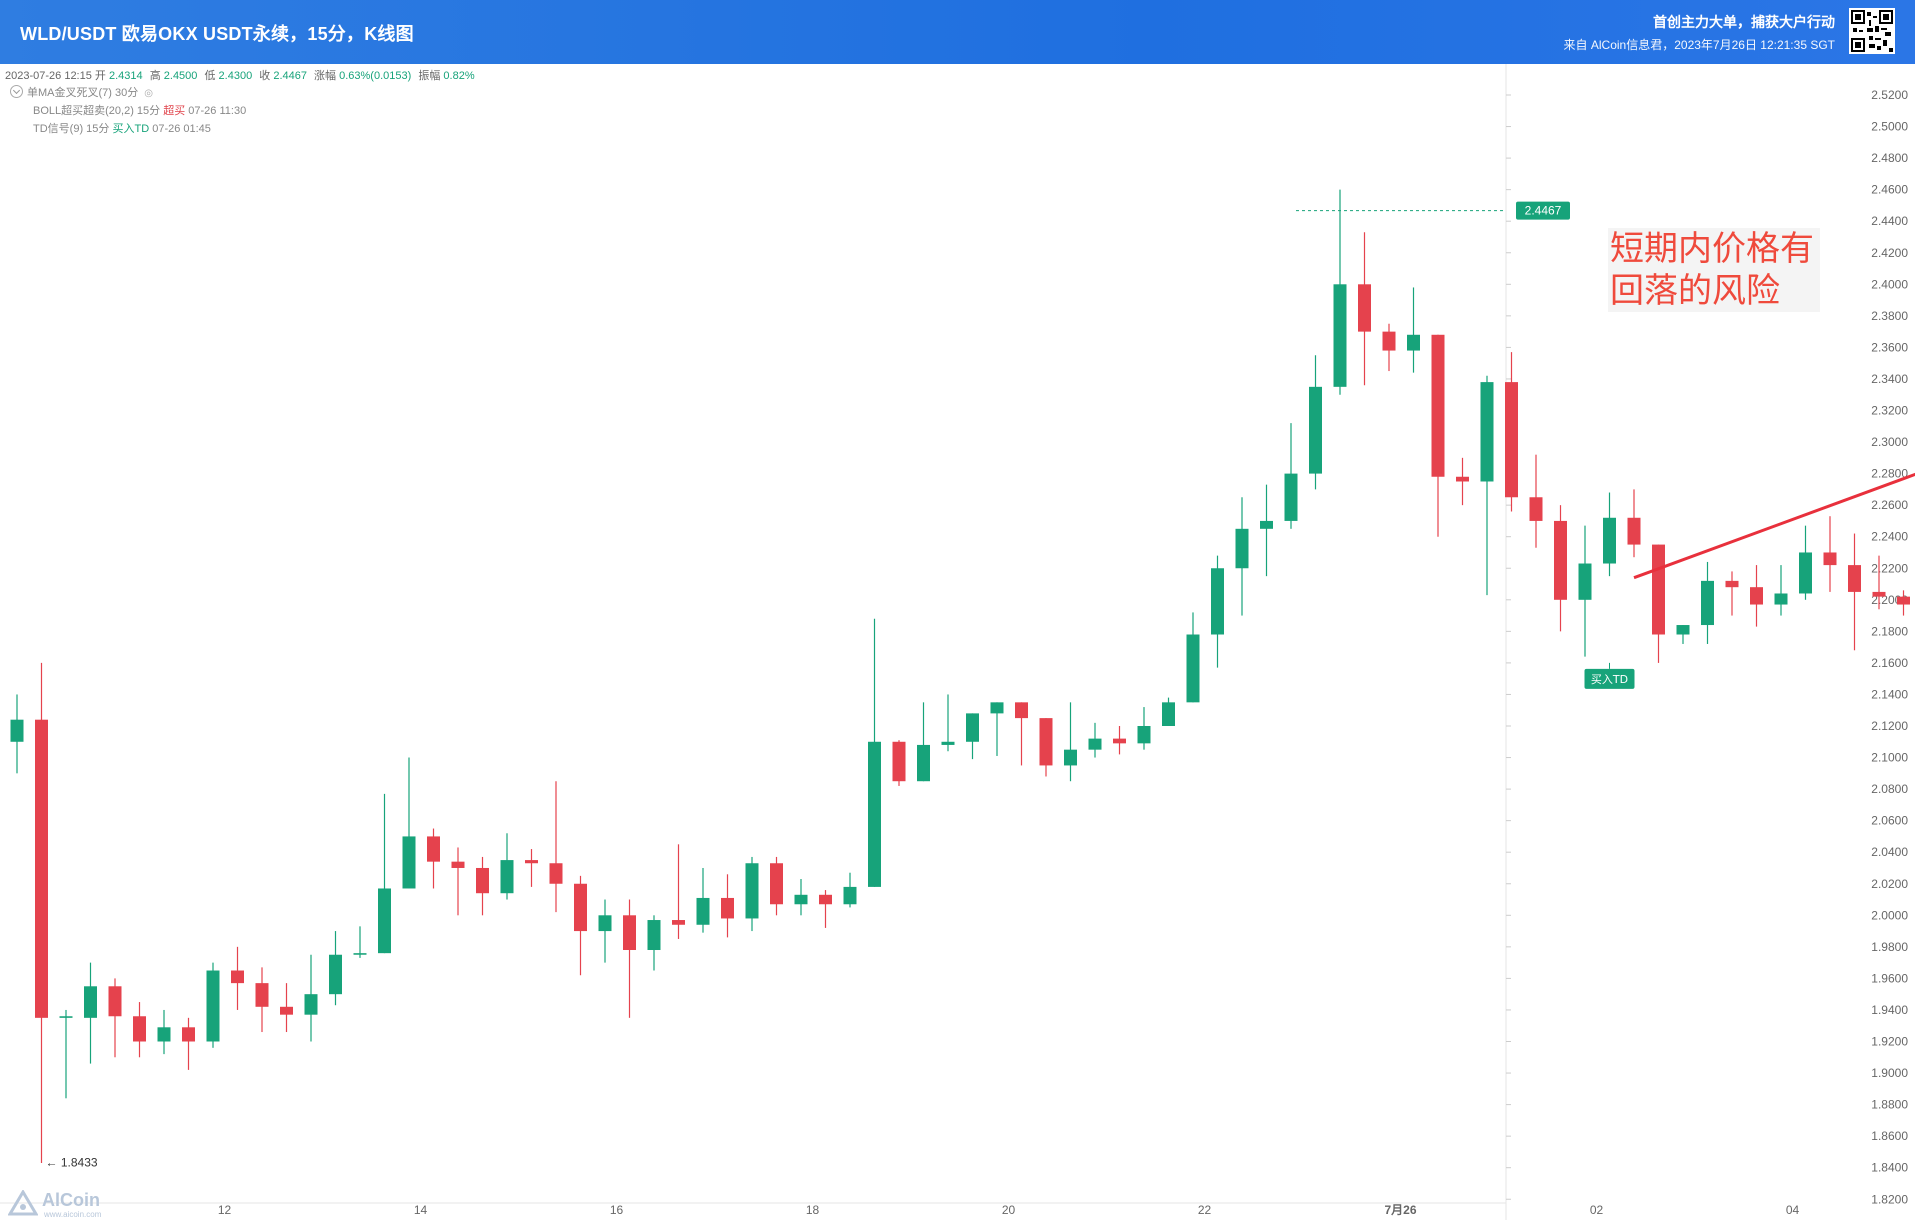 The width and height of the screenshot is (1915, 1221). Describe the element at coordinates (1889, 411) in the screenshot. I see `y-tick-label: 2.3200` at that location.